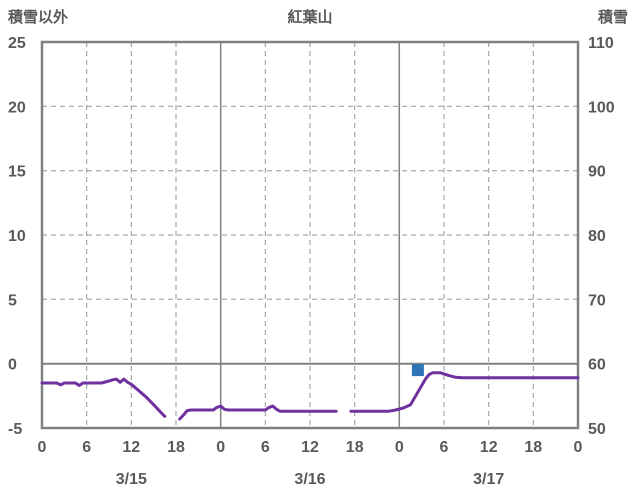  Describe the element at coordinates (17, 43) in the screenshot. I see `left-tick-label: 25` at that location.